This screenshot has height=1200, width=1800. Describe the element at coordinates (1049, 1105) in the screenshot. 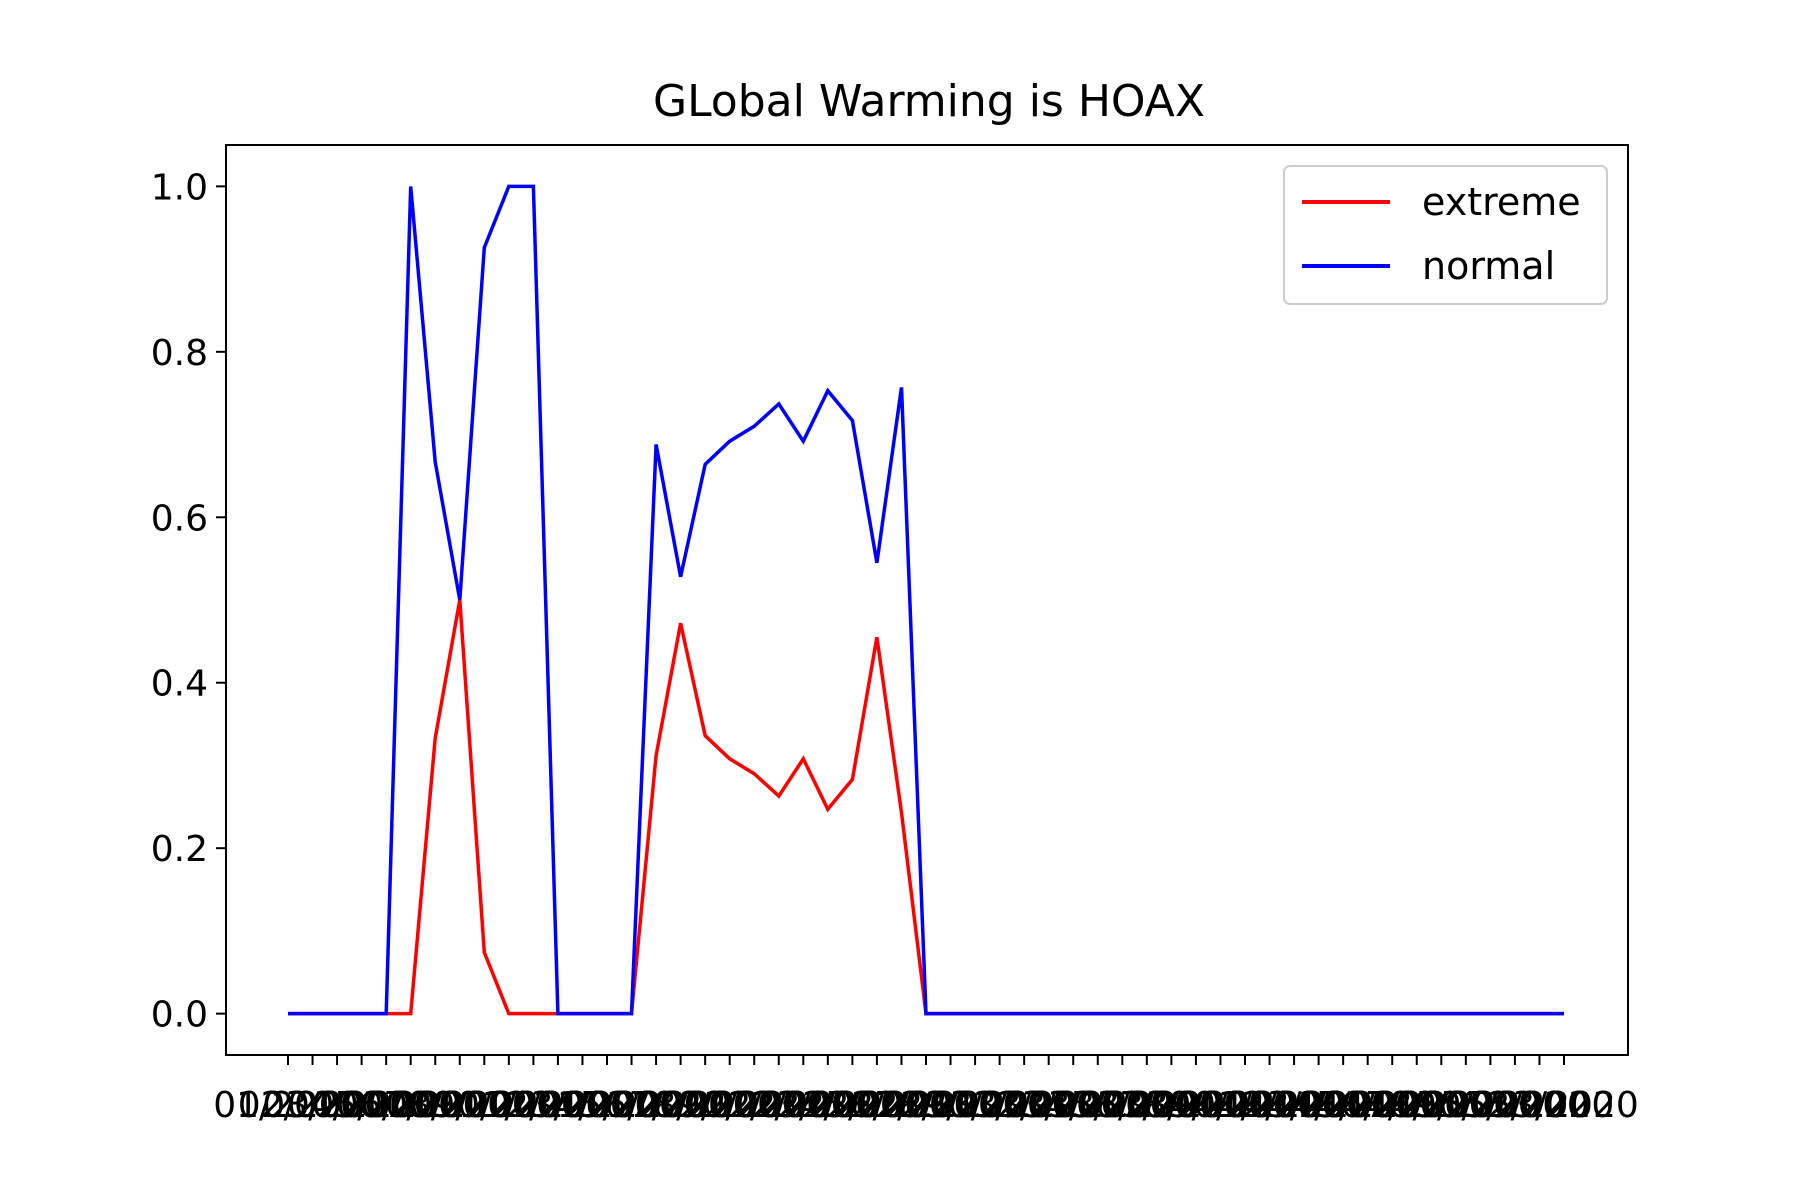

I see `x-tick-label: 32/2020` at that location.